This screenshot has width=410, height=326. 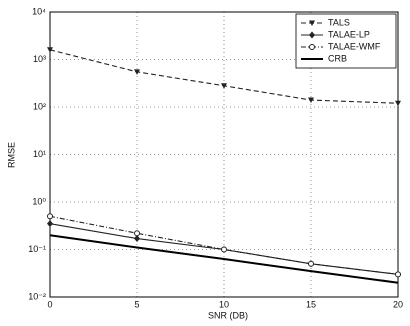 I want to click on y-tick-label: 10⁻², so click(x=37, y=296).